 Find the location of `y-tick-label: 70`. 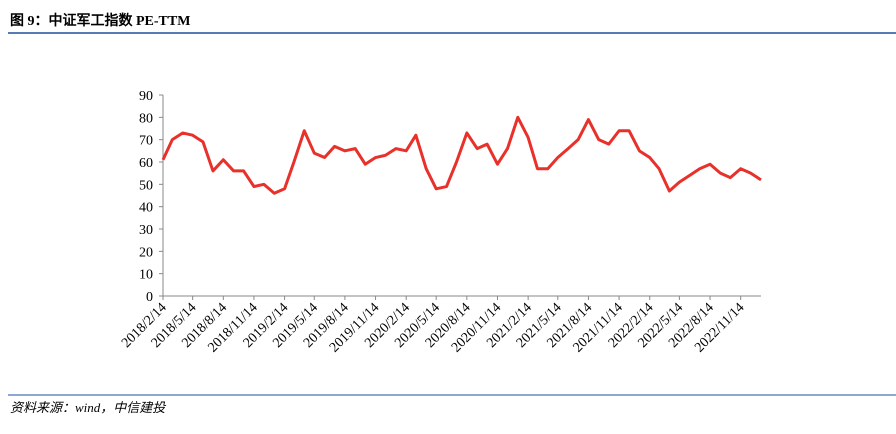

y-tick-label: 70 is located at coordinates (146, 141).